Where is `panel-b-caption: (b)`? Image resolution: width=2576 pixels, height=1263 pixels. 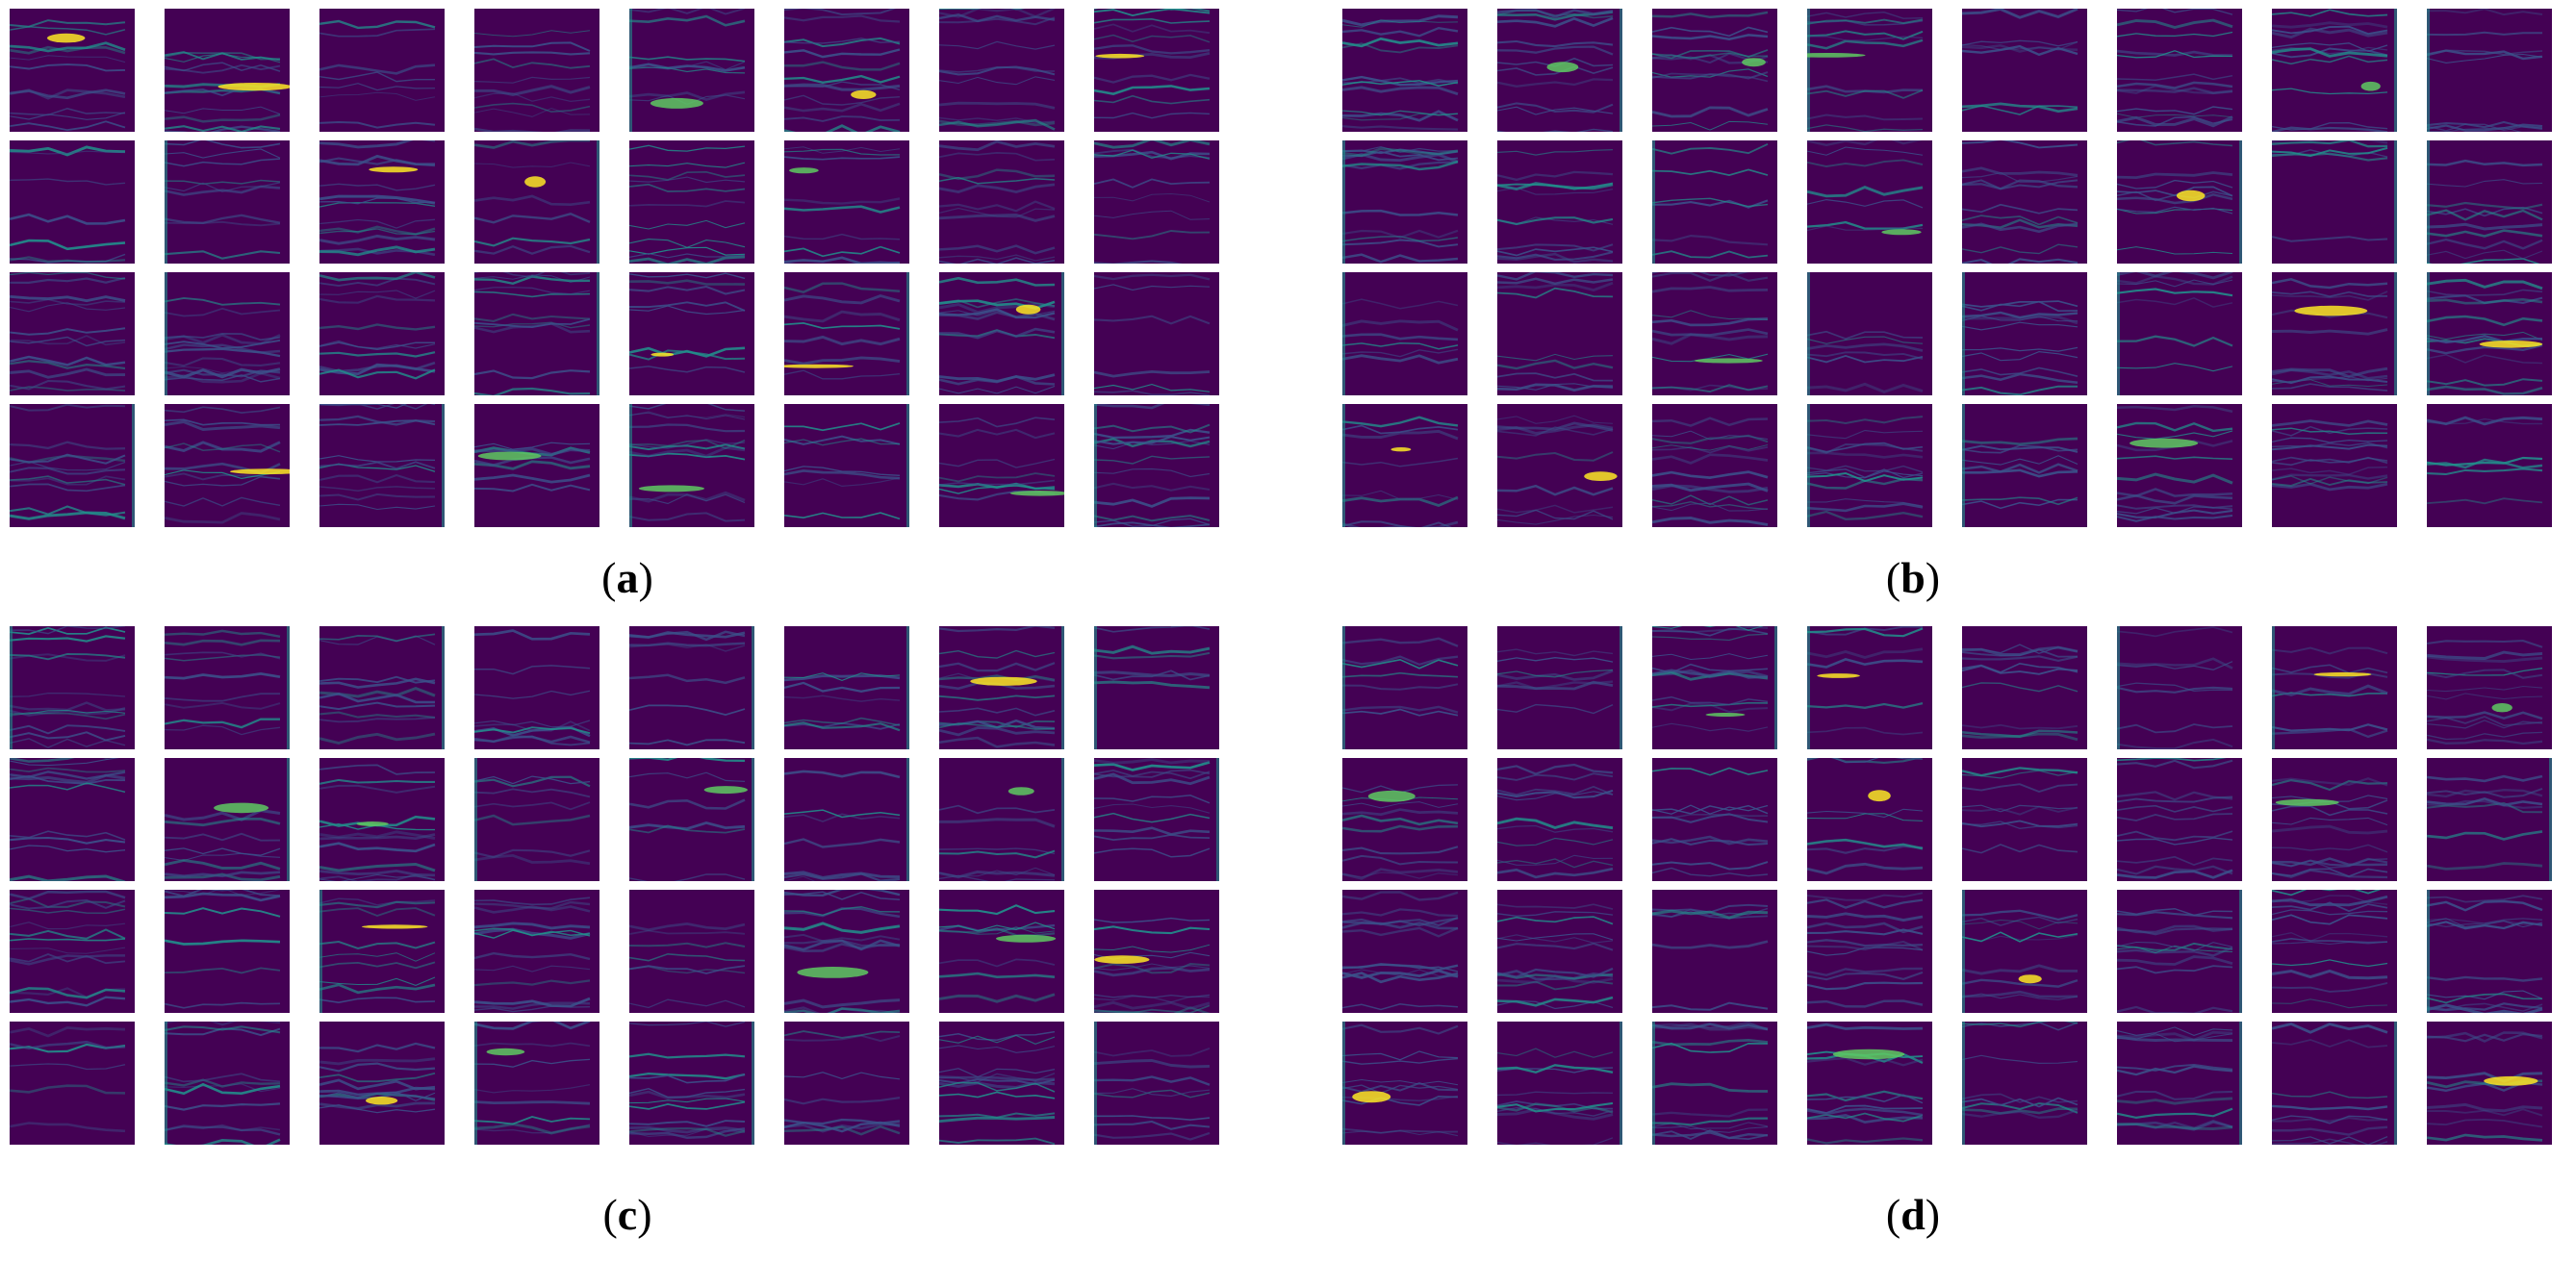
panel-b-caption: (b) is located at coordinates (1913, 577).